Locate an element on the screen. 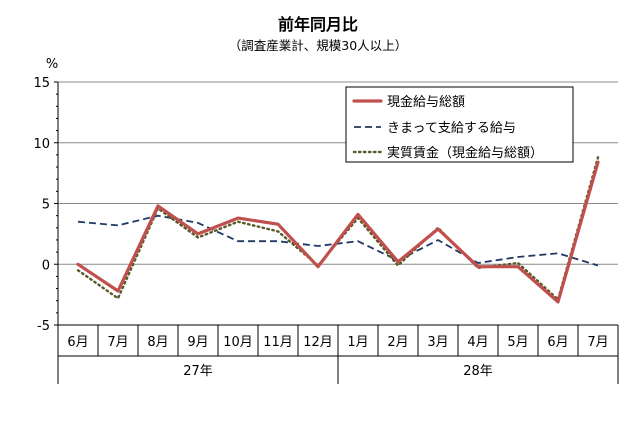  x-category-label: 2月 is located at coordinates (397, 342).